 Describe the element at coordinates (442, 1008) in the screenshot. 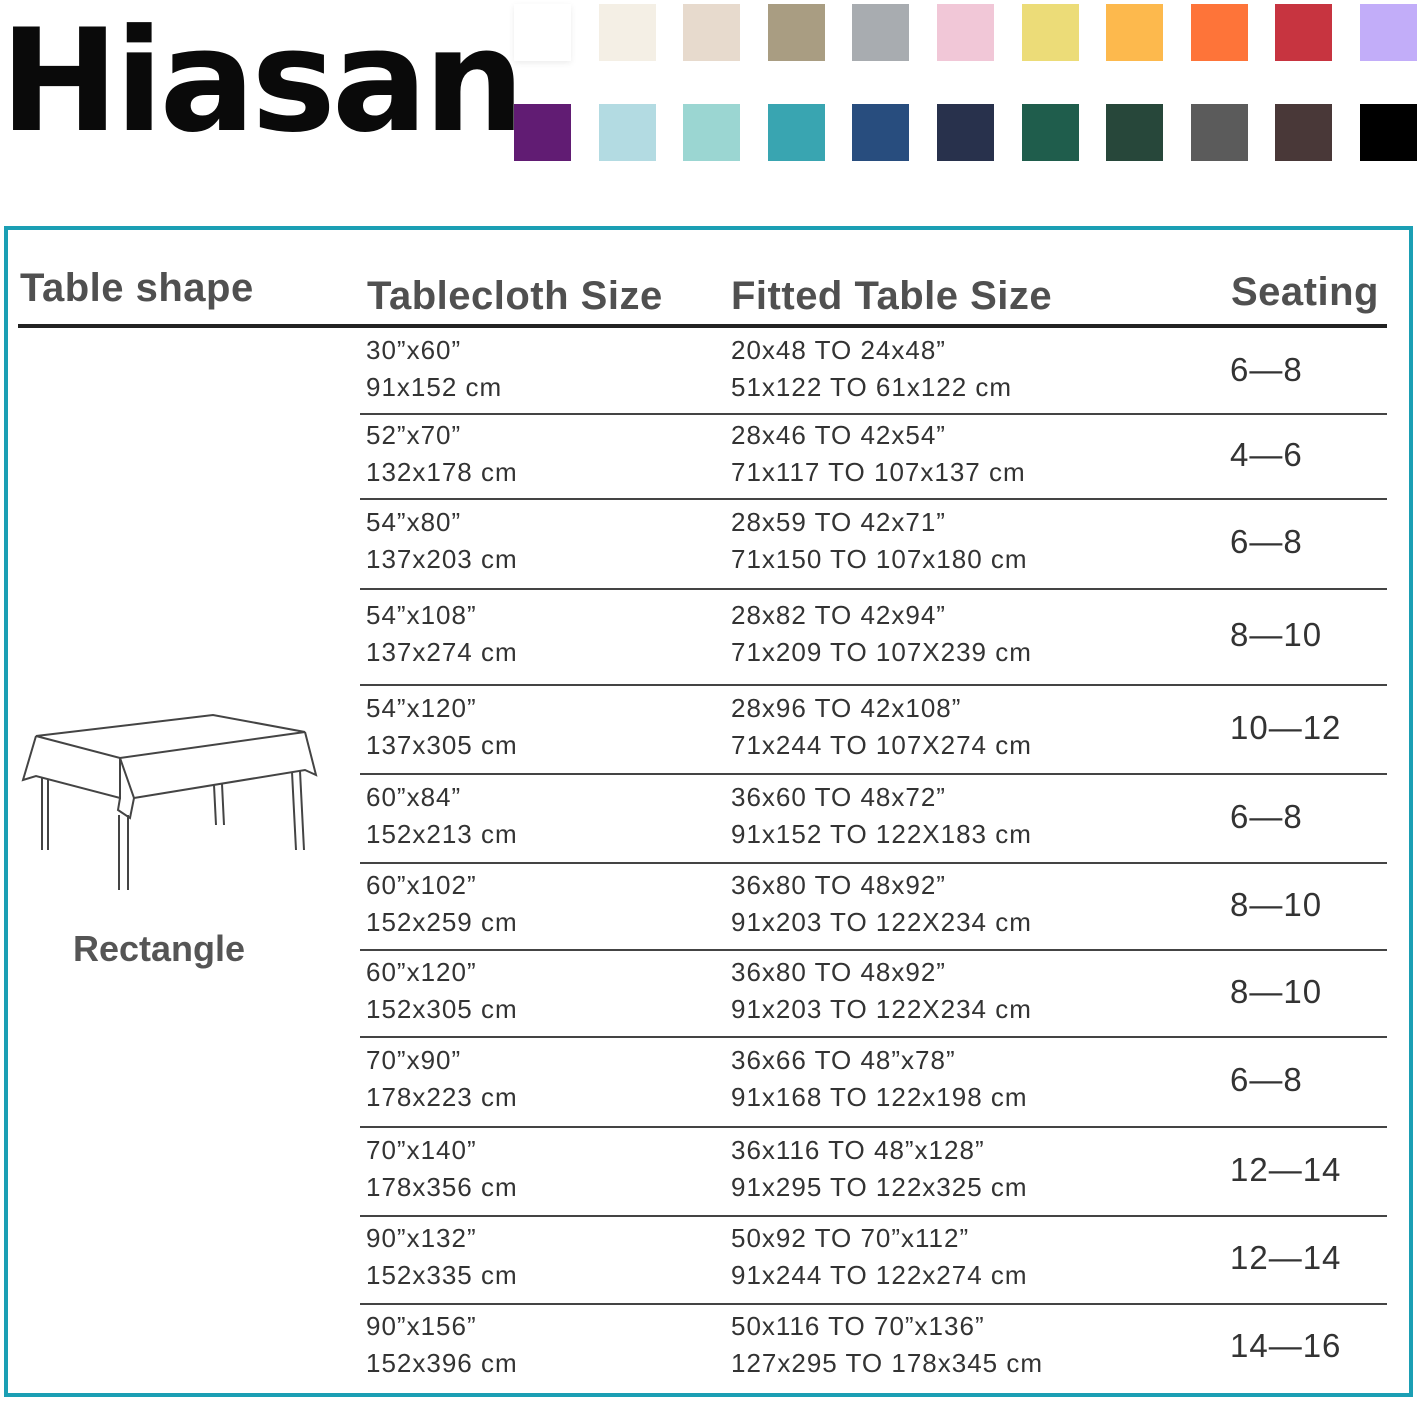

I see `tablecloth-cm: 152x305 cm` at that location.